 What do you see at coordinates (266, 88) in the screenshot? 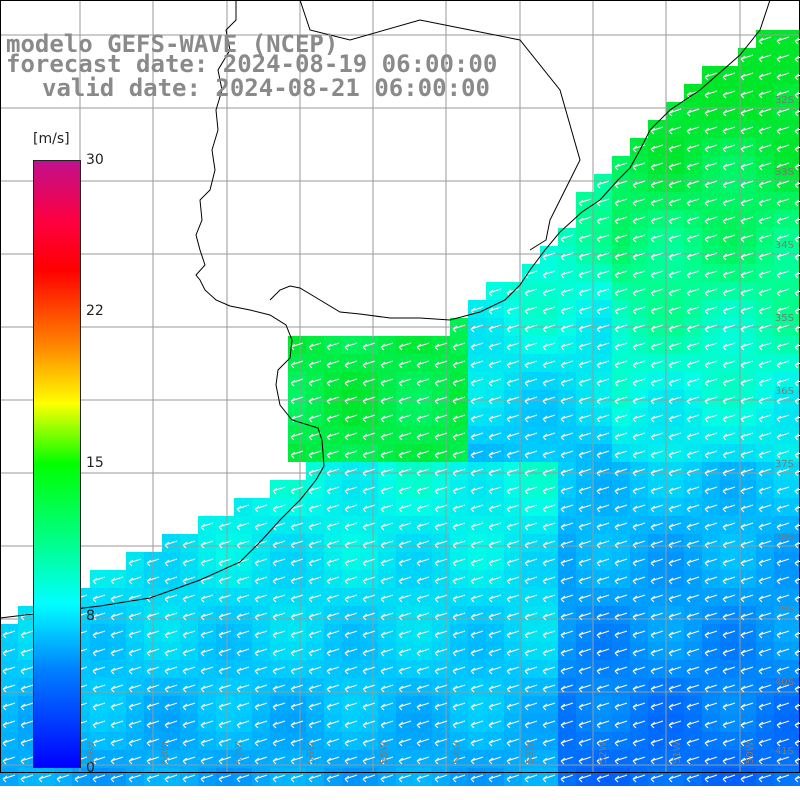
I see `valid-date: valid date: 2024-08-21 06:00:00` at bounding box center [266, 88].